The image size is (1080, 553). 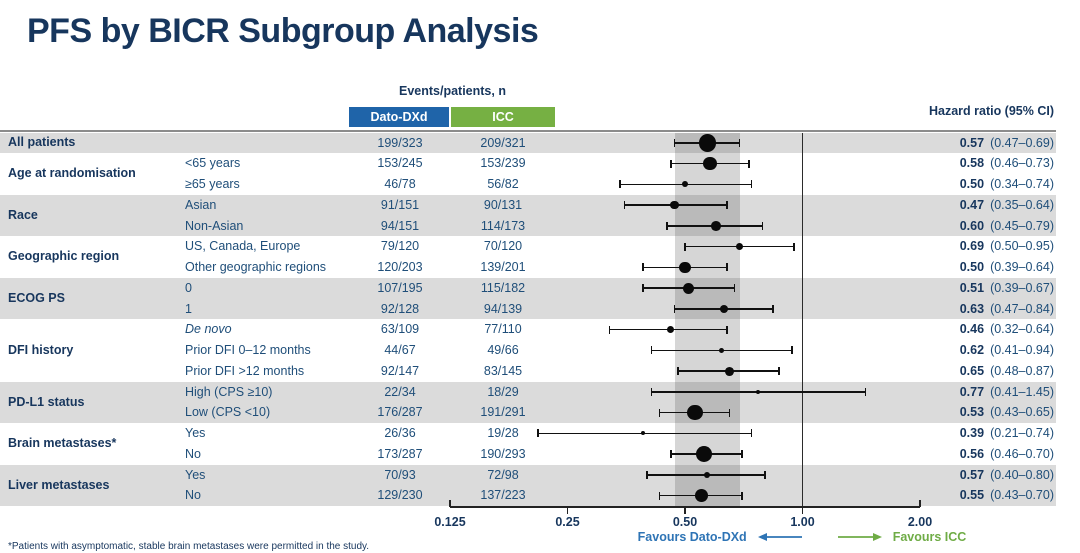 What do you see at coordinates (1022, 453) in the screenshot?
I see `hr-confidence-interval: (0.46–0.70)` at bounding box center [1022, 453].